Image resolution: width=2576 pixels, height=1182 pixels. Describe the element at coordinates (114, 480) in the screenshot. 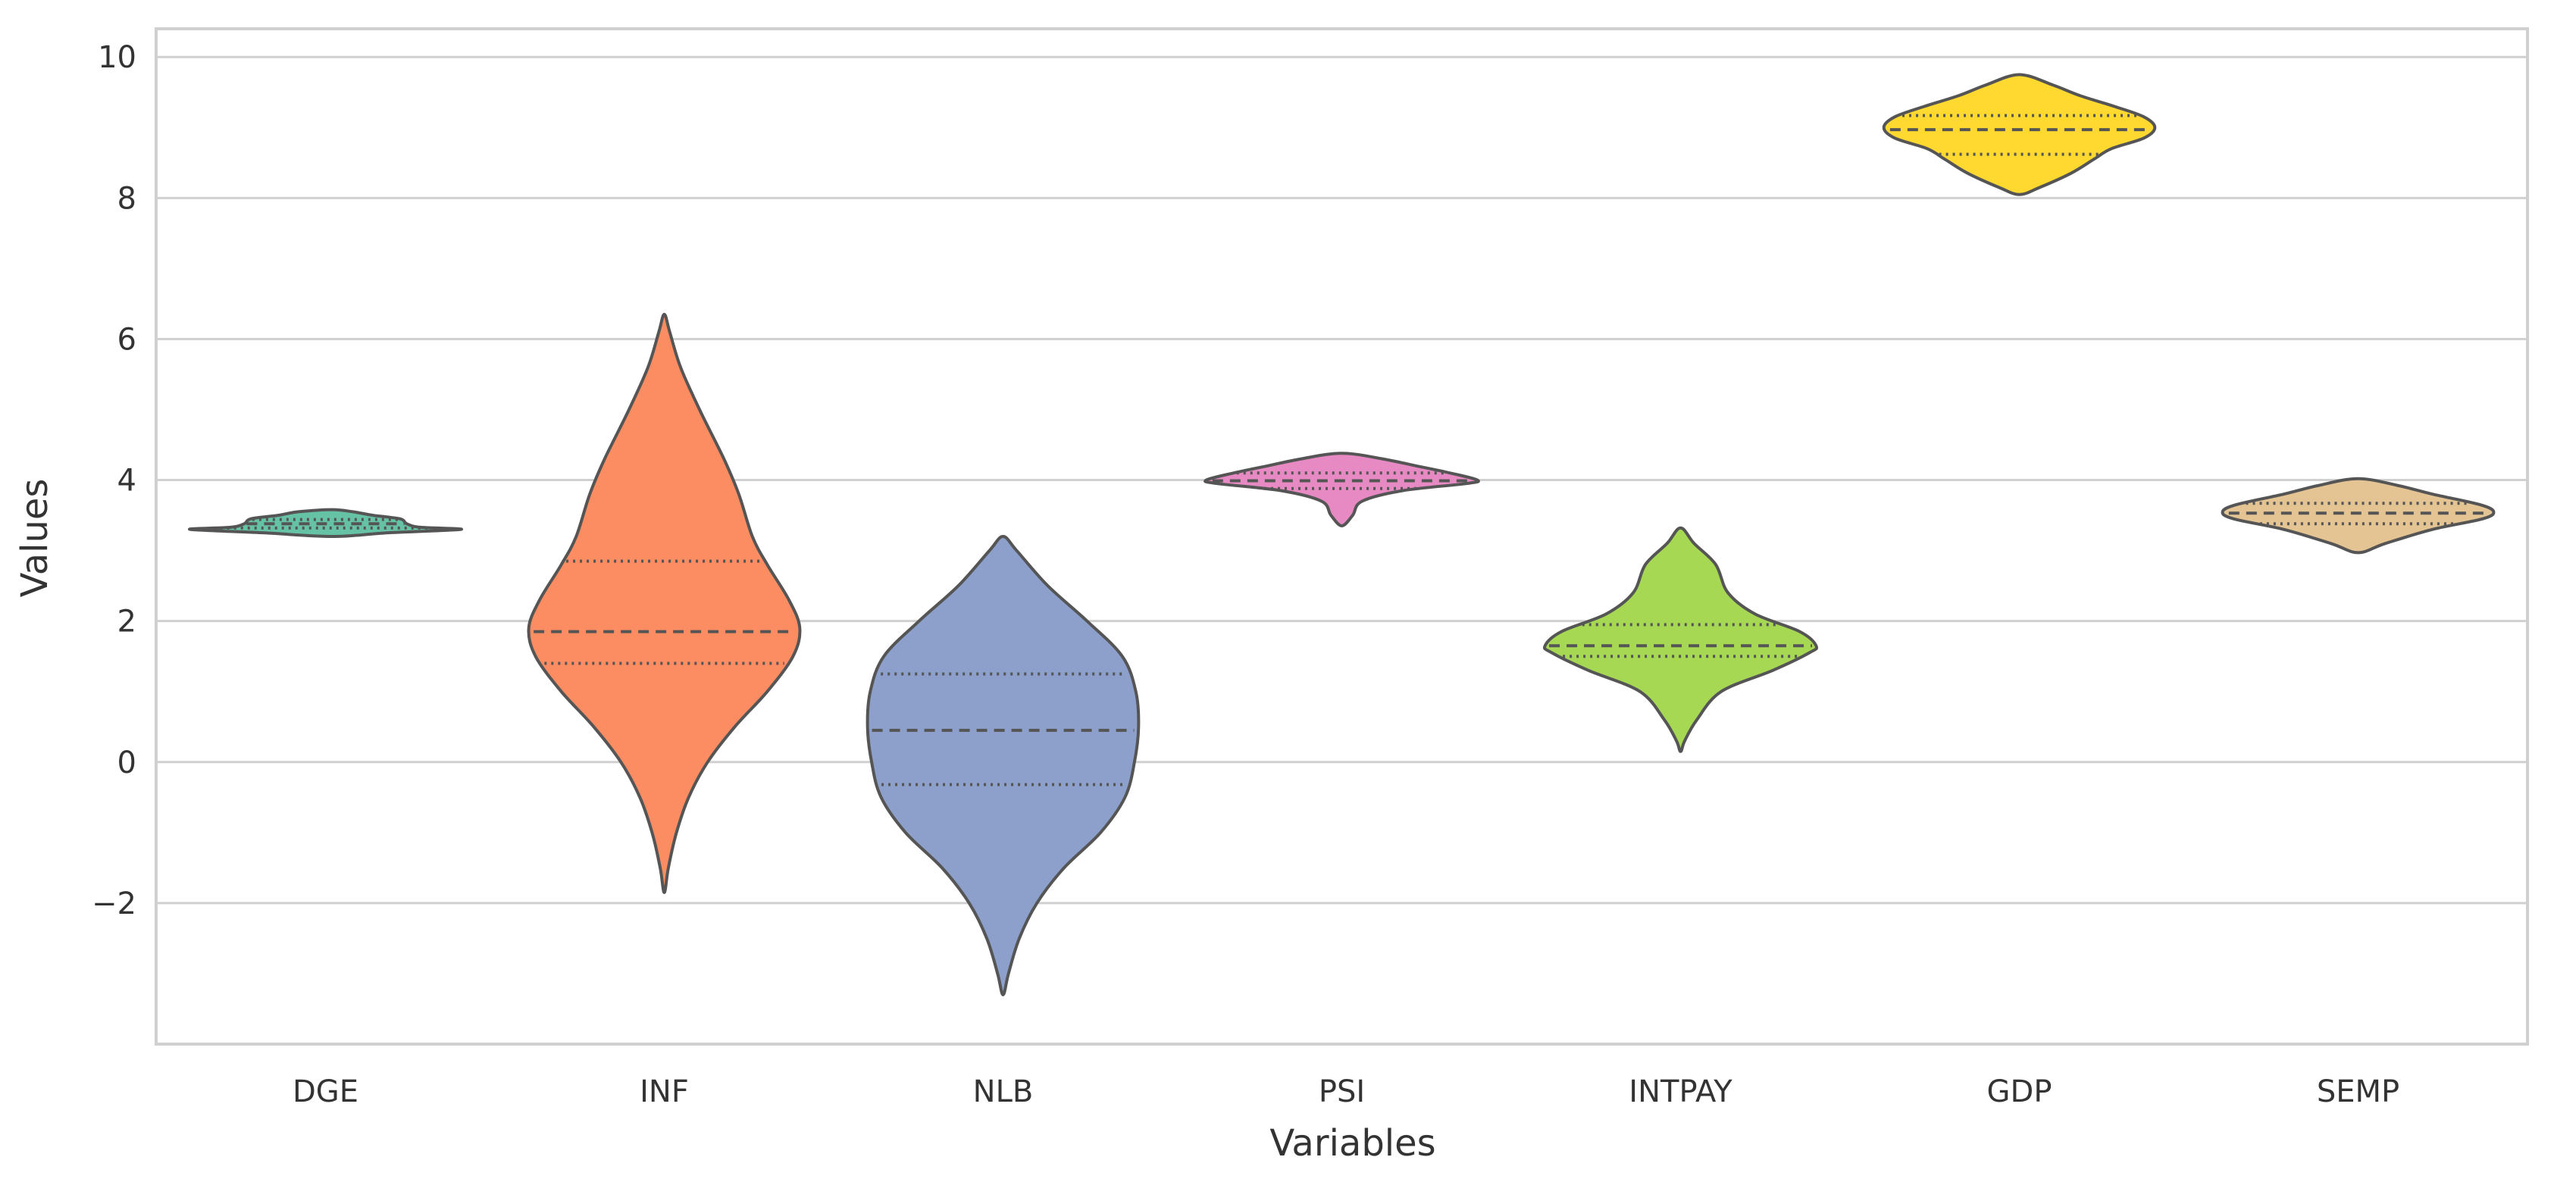

I see `y-tick-labels: −2 0 2 4 6 8 10` at that location.